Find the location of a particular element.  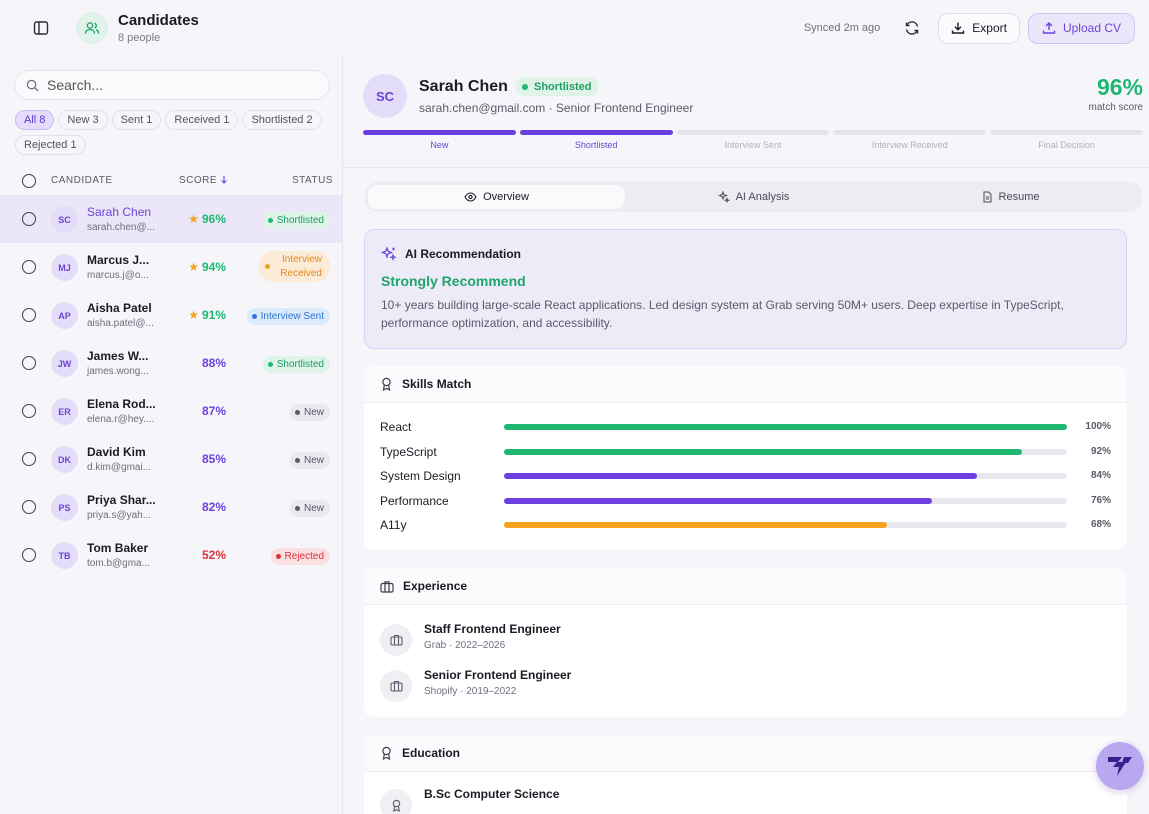

assistant-logo-icon is located at coordinates (1120, 766).